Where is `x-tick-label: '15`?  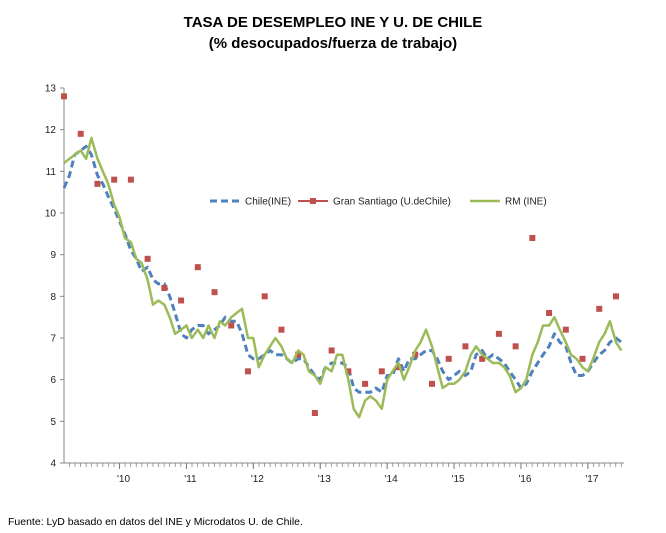 x-tick-label: '15 is located at coordinates (458, 479).